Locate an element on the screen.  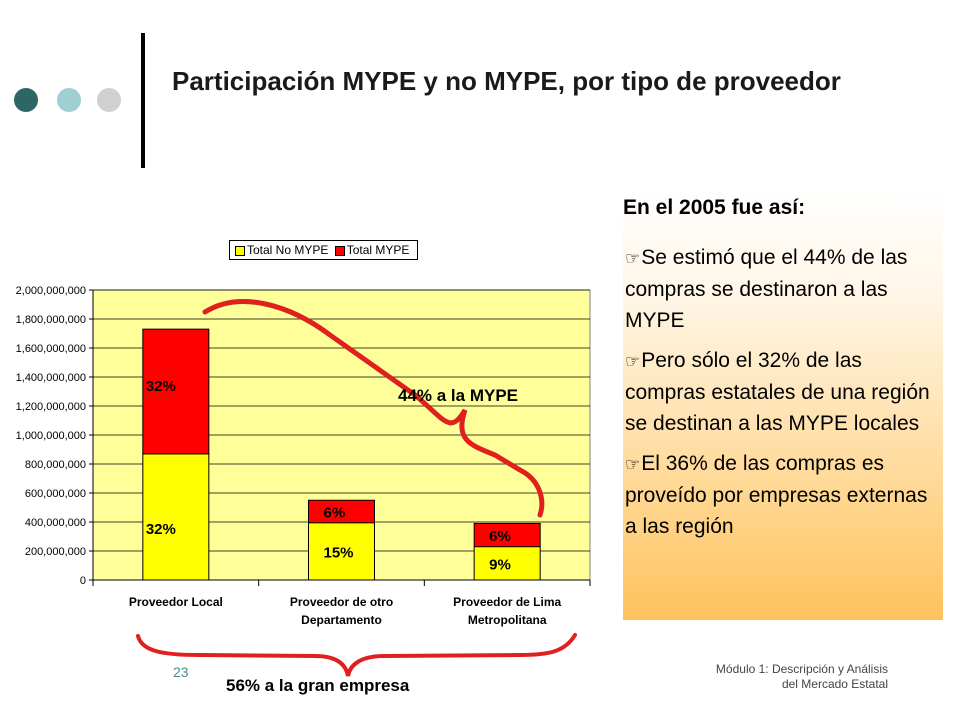
y-tick-label: 1,200,000,000 is located at coordinates (51, 407).